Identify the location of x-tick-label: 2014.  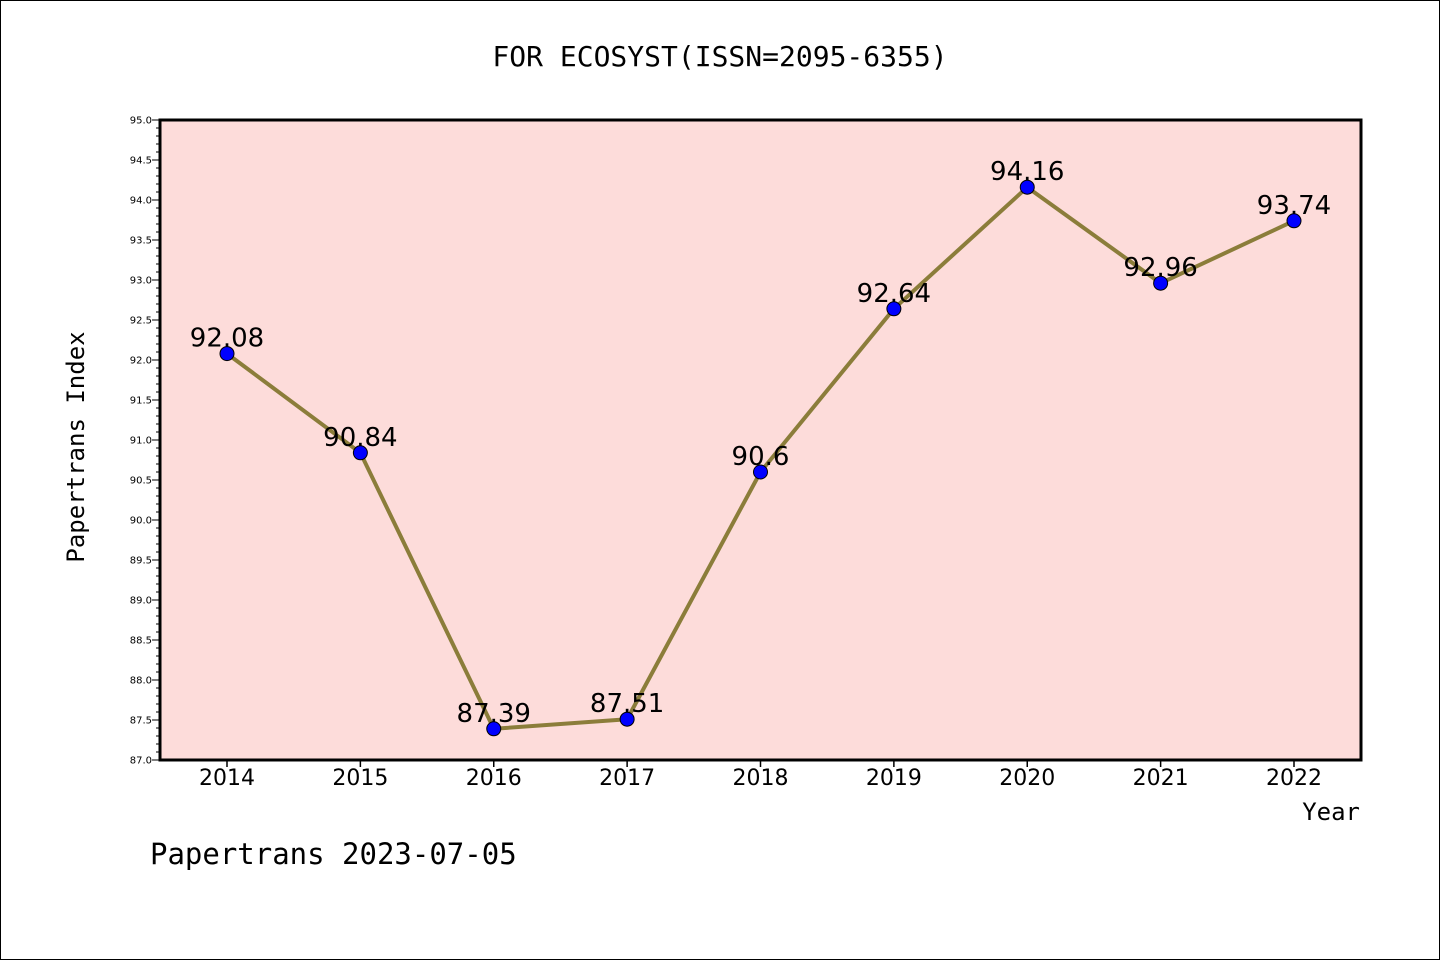
(227, 778).